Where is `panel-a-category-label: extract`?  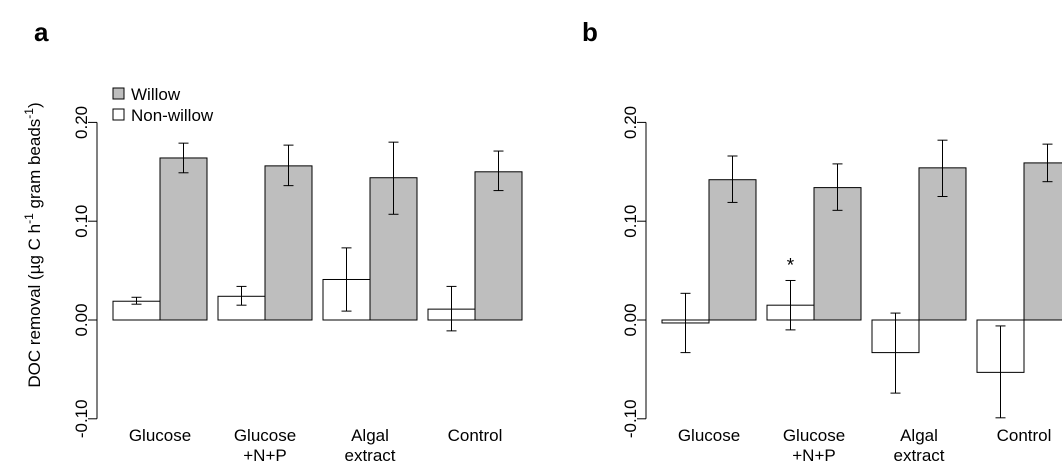 panel-a-category-label: extract is located at coordinates (369, 455).